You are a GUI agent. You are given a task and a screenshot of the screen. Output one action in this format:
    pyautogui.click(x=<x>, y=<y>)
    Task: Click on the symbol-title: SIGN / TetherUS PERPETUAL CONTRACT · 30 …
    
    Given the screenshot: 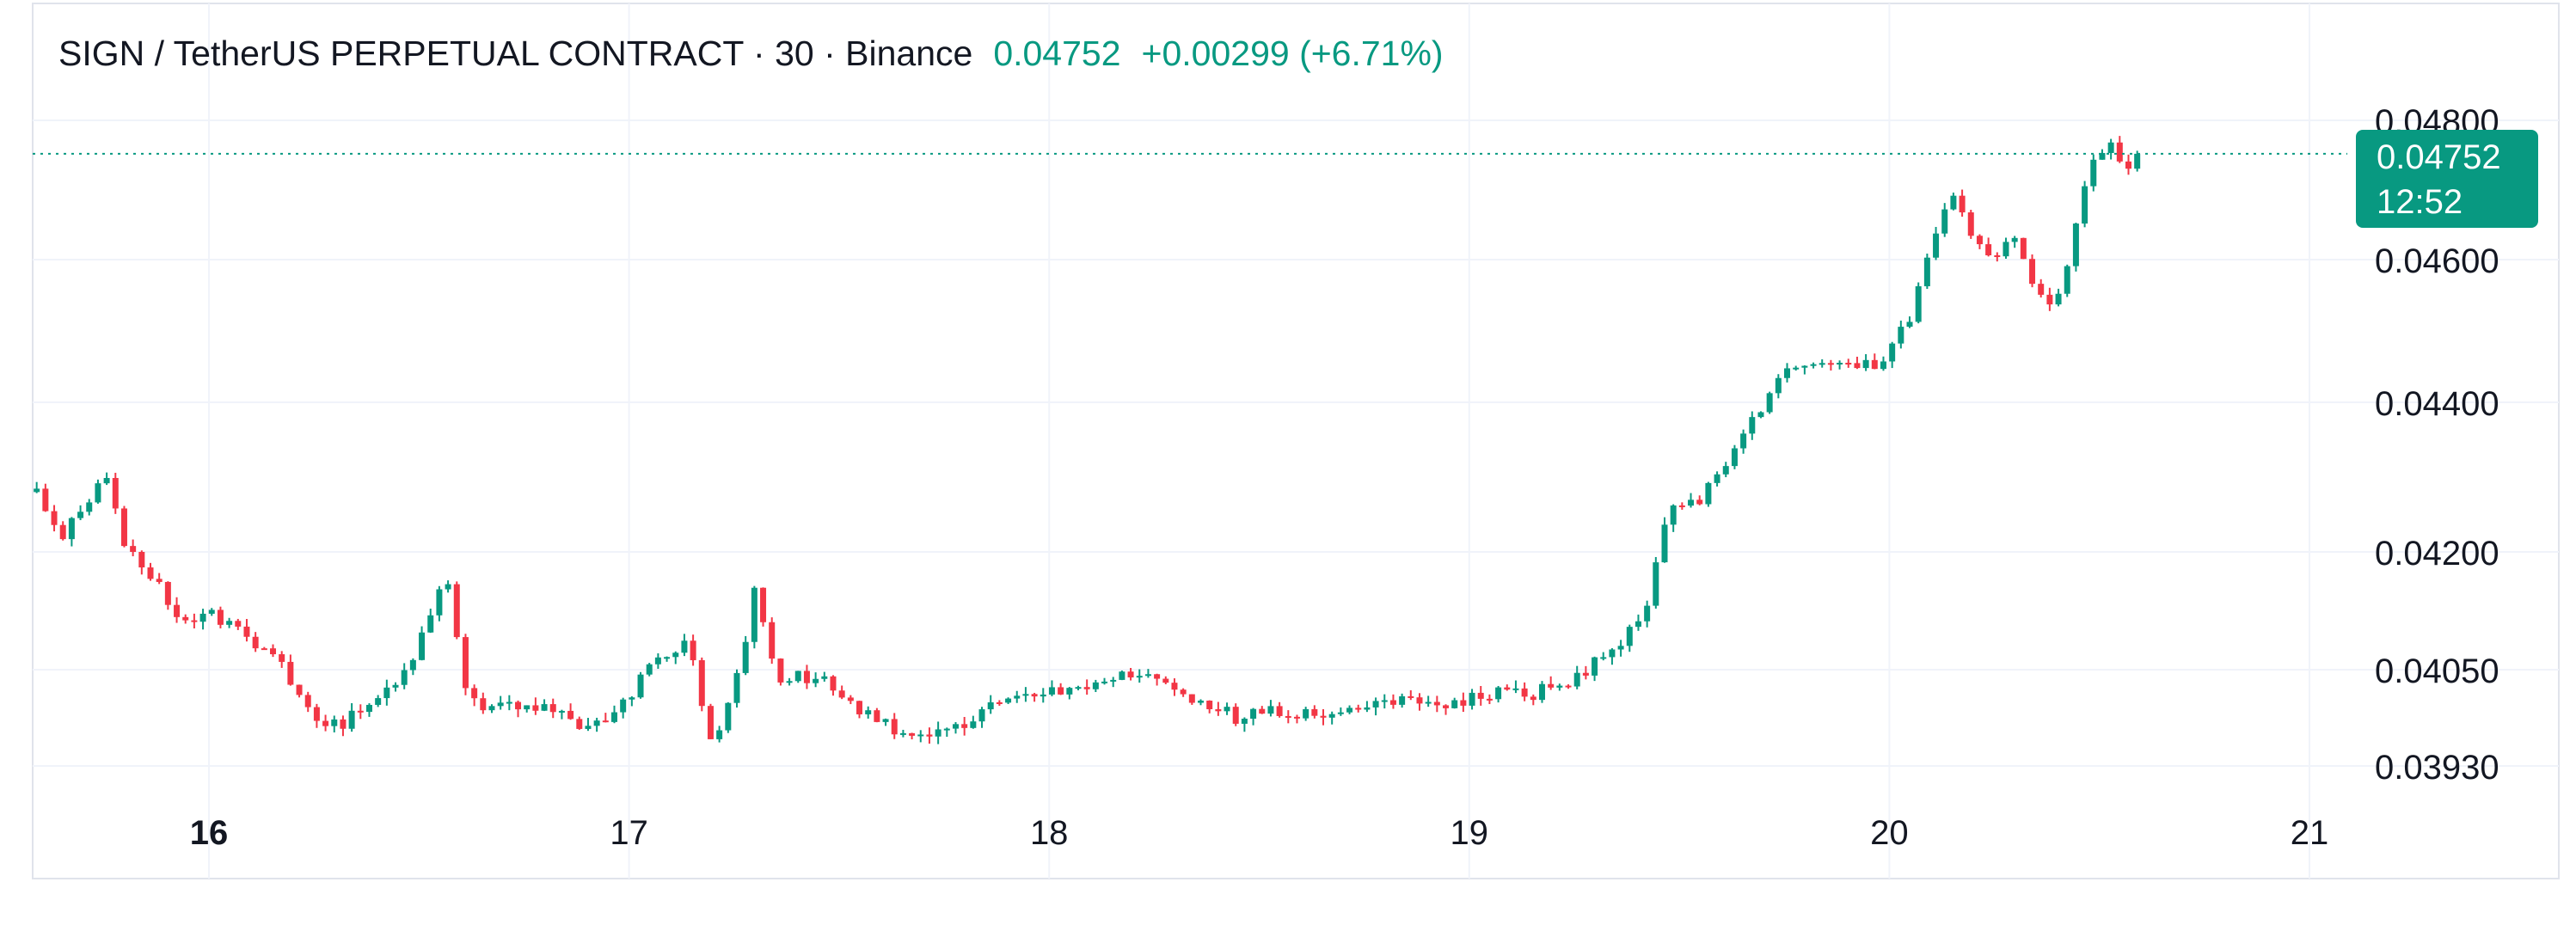 What is the action you would take?
    pyautogui.click(x=515, y=53)
    